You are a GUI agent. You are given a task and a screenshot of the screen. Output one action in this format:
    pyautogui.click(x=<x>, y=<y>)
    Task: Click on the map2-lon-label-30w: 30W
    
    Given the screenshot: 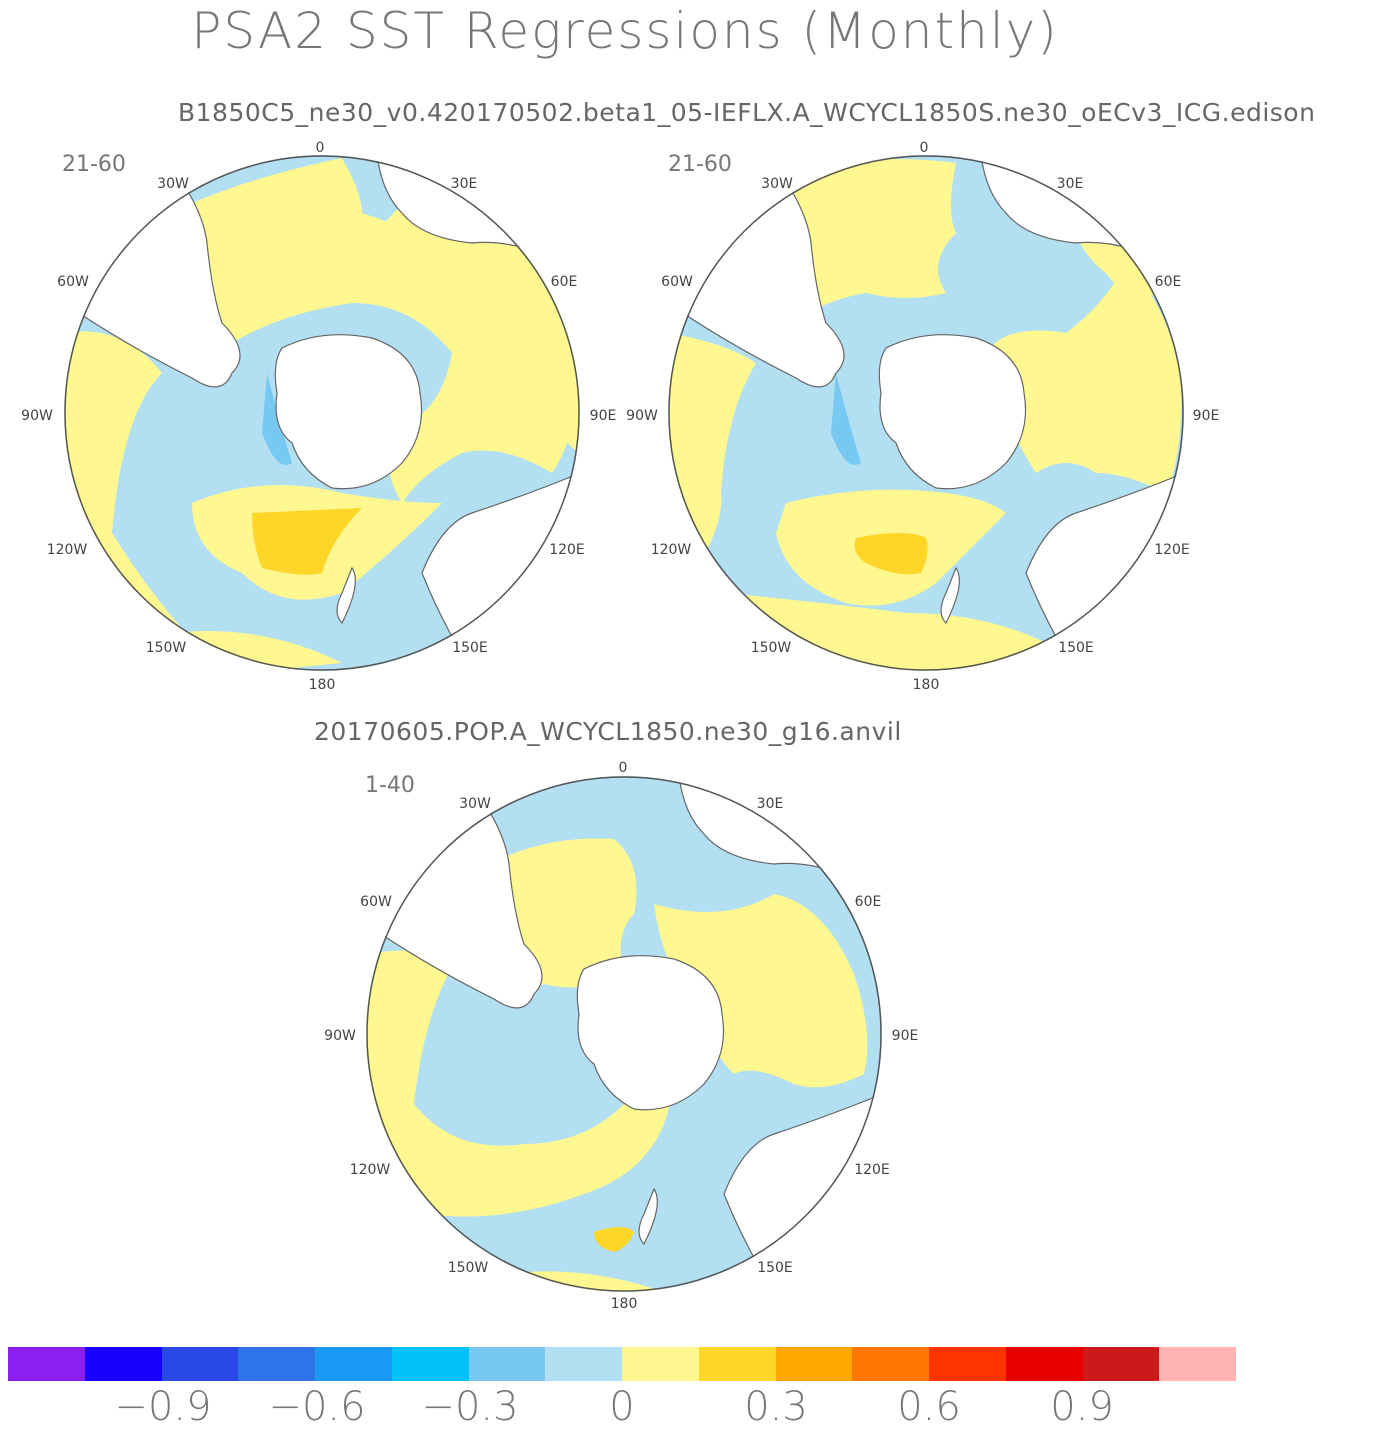 What is the action you would take?
    pyautogui.click(x=777, y=184)
    